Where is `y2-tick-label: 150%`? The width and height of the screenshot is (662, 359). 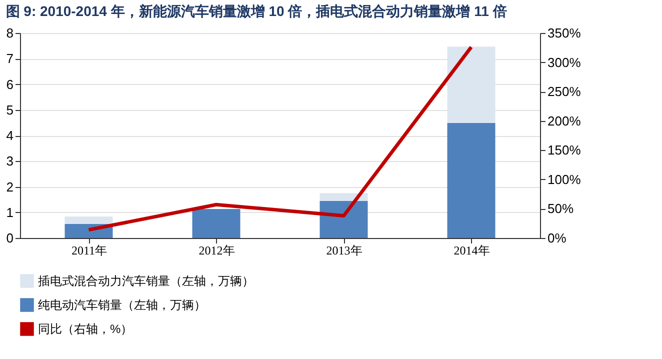 y2-tick-label: 150% is located at coordinates (565, 150).